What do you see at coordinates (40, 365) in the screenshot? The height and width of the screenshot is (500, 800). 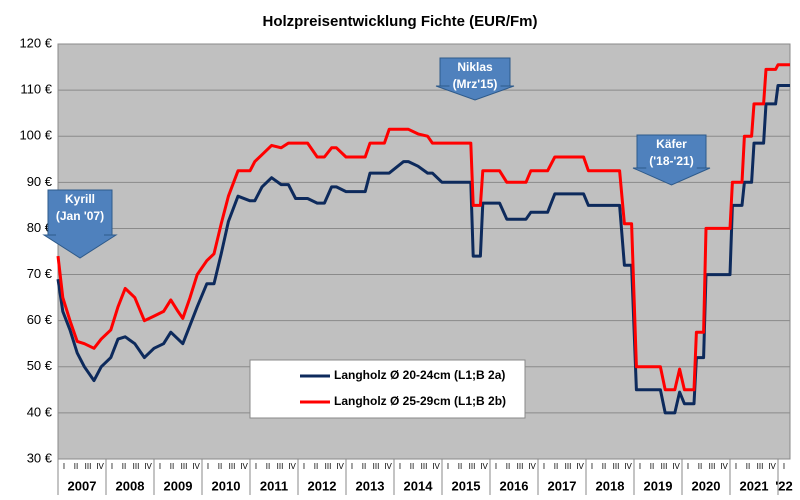 I see `y-tick-label: 50 €` at bounding box center [40, 365].